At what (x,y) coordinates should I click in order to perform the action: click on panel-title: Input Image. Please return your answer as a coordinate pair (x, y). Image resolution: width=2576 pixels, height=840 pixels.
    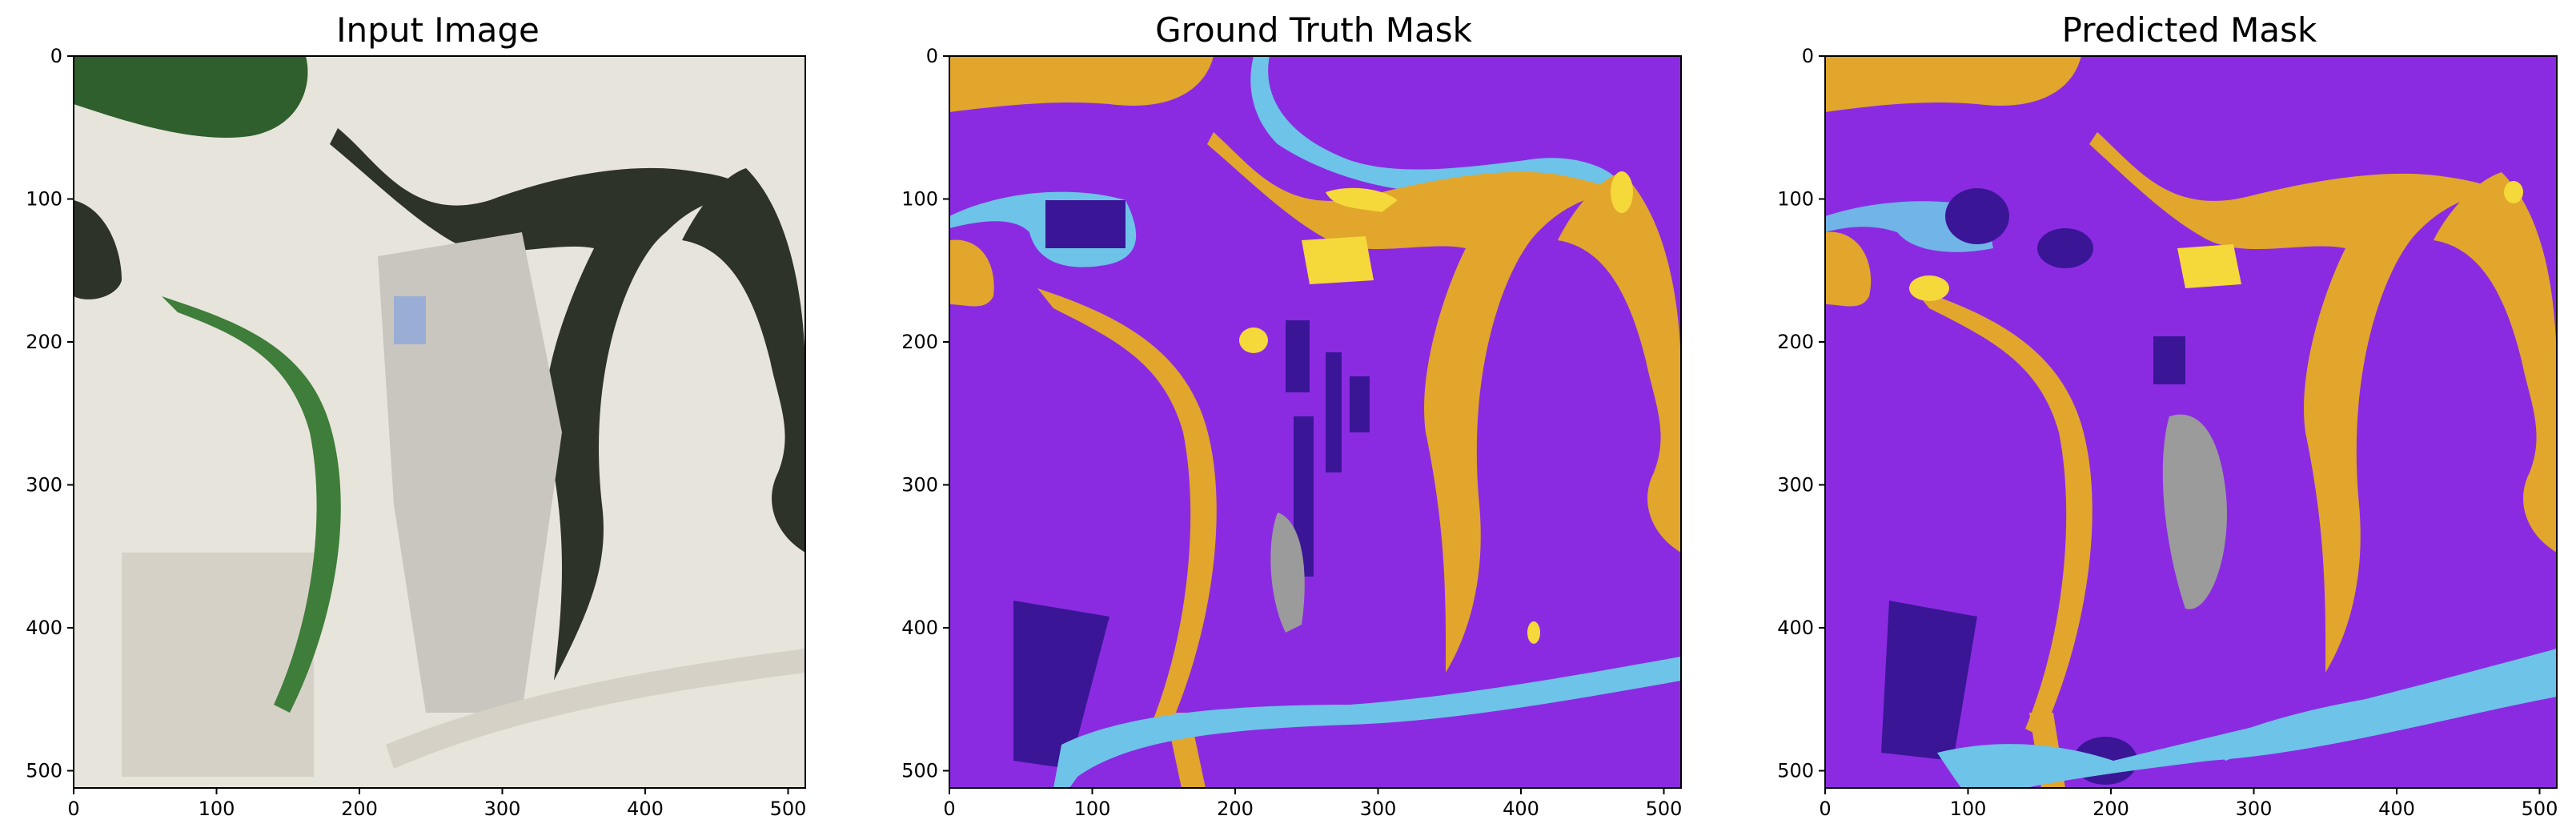
    Looking at the image, I should click on (438, 30).